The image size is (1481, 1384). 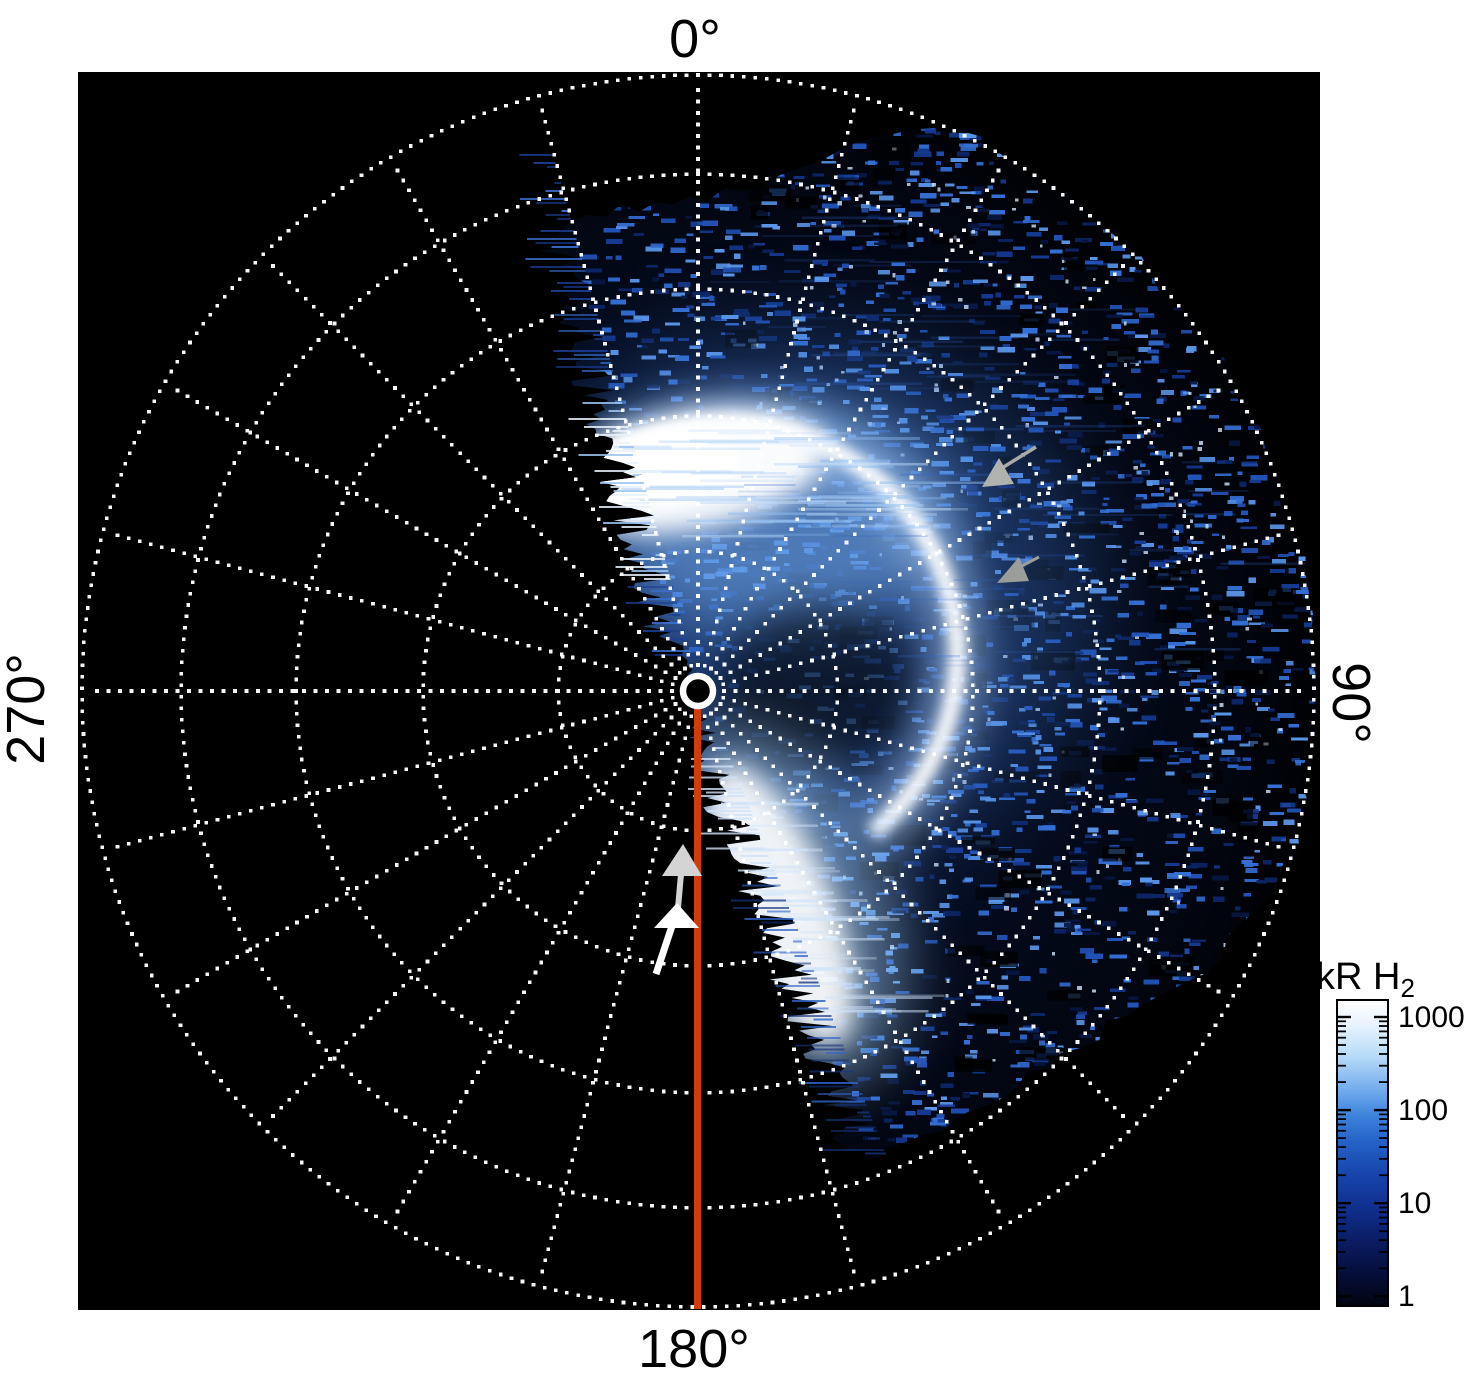 I want to click on guide-arrows, so click(x=677, y=910).